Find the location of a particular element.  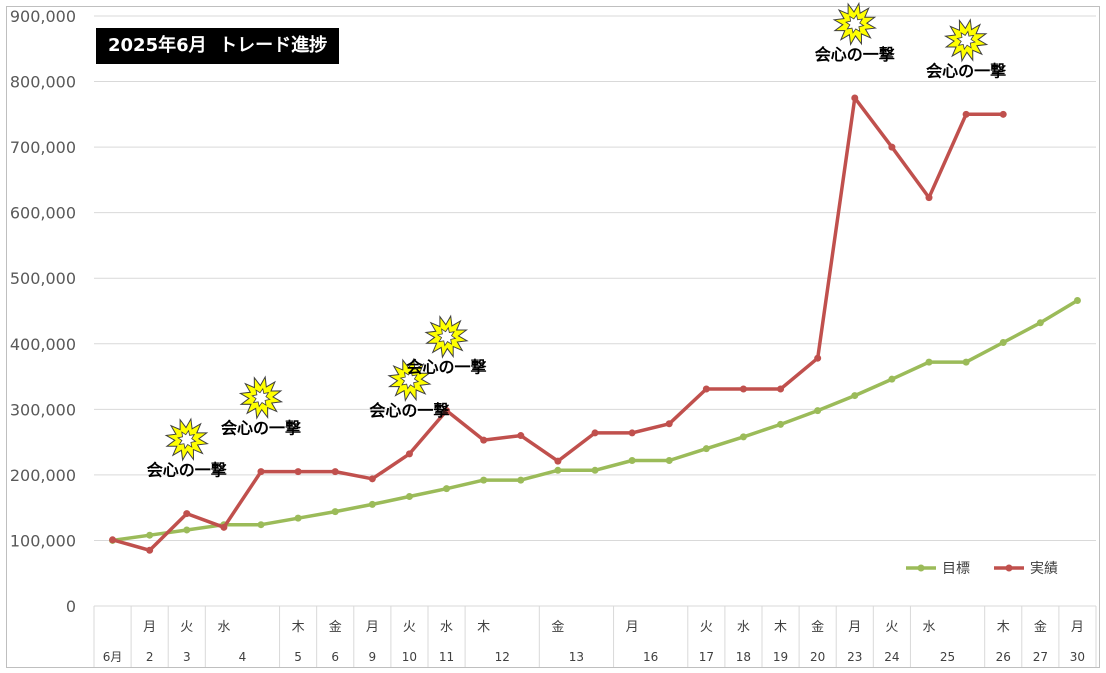

y-tick-label: 700,000 is located at coordinates (43, 147).